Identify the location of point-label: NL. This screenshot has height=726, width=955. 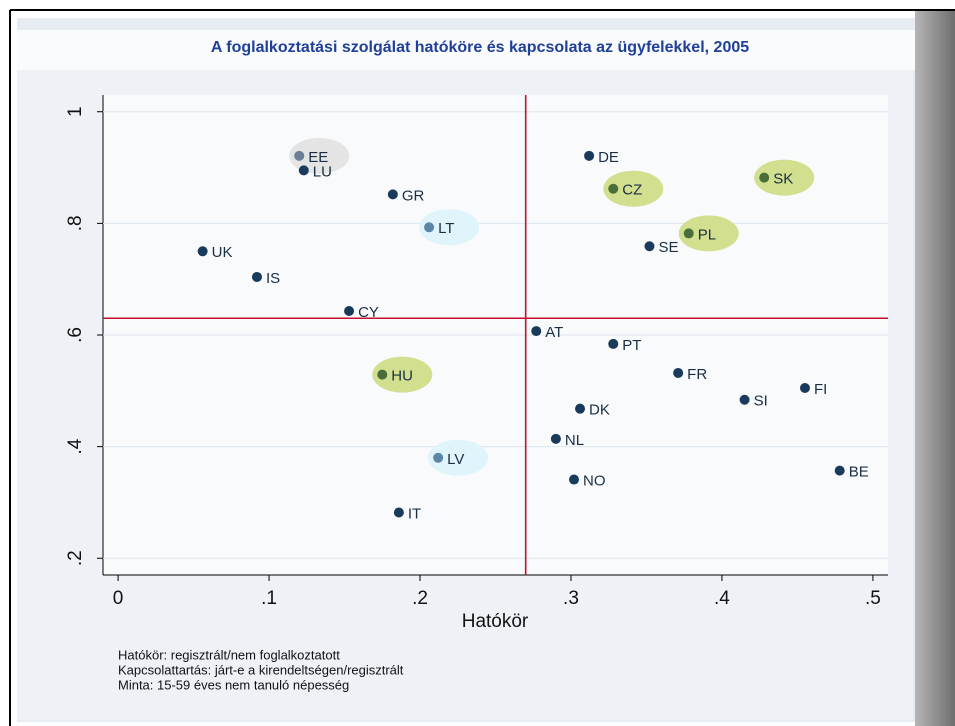
(574, 440).